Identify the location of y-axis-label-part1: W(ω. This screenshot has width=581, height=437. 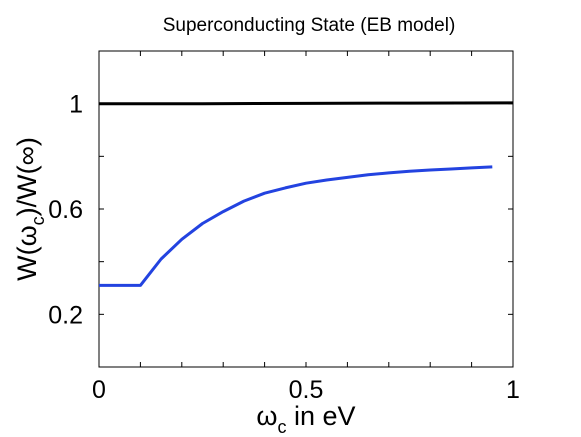
(27, 253).